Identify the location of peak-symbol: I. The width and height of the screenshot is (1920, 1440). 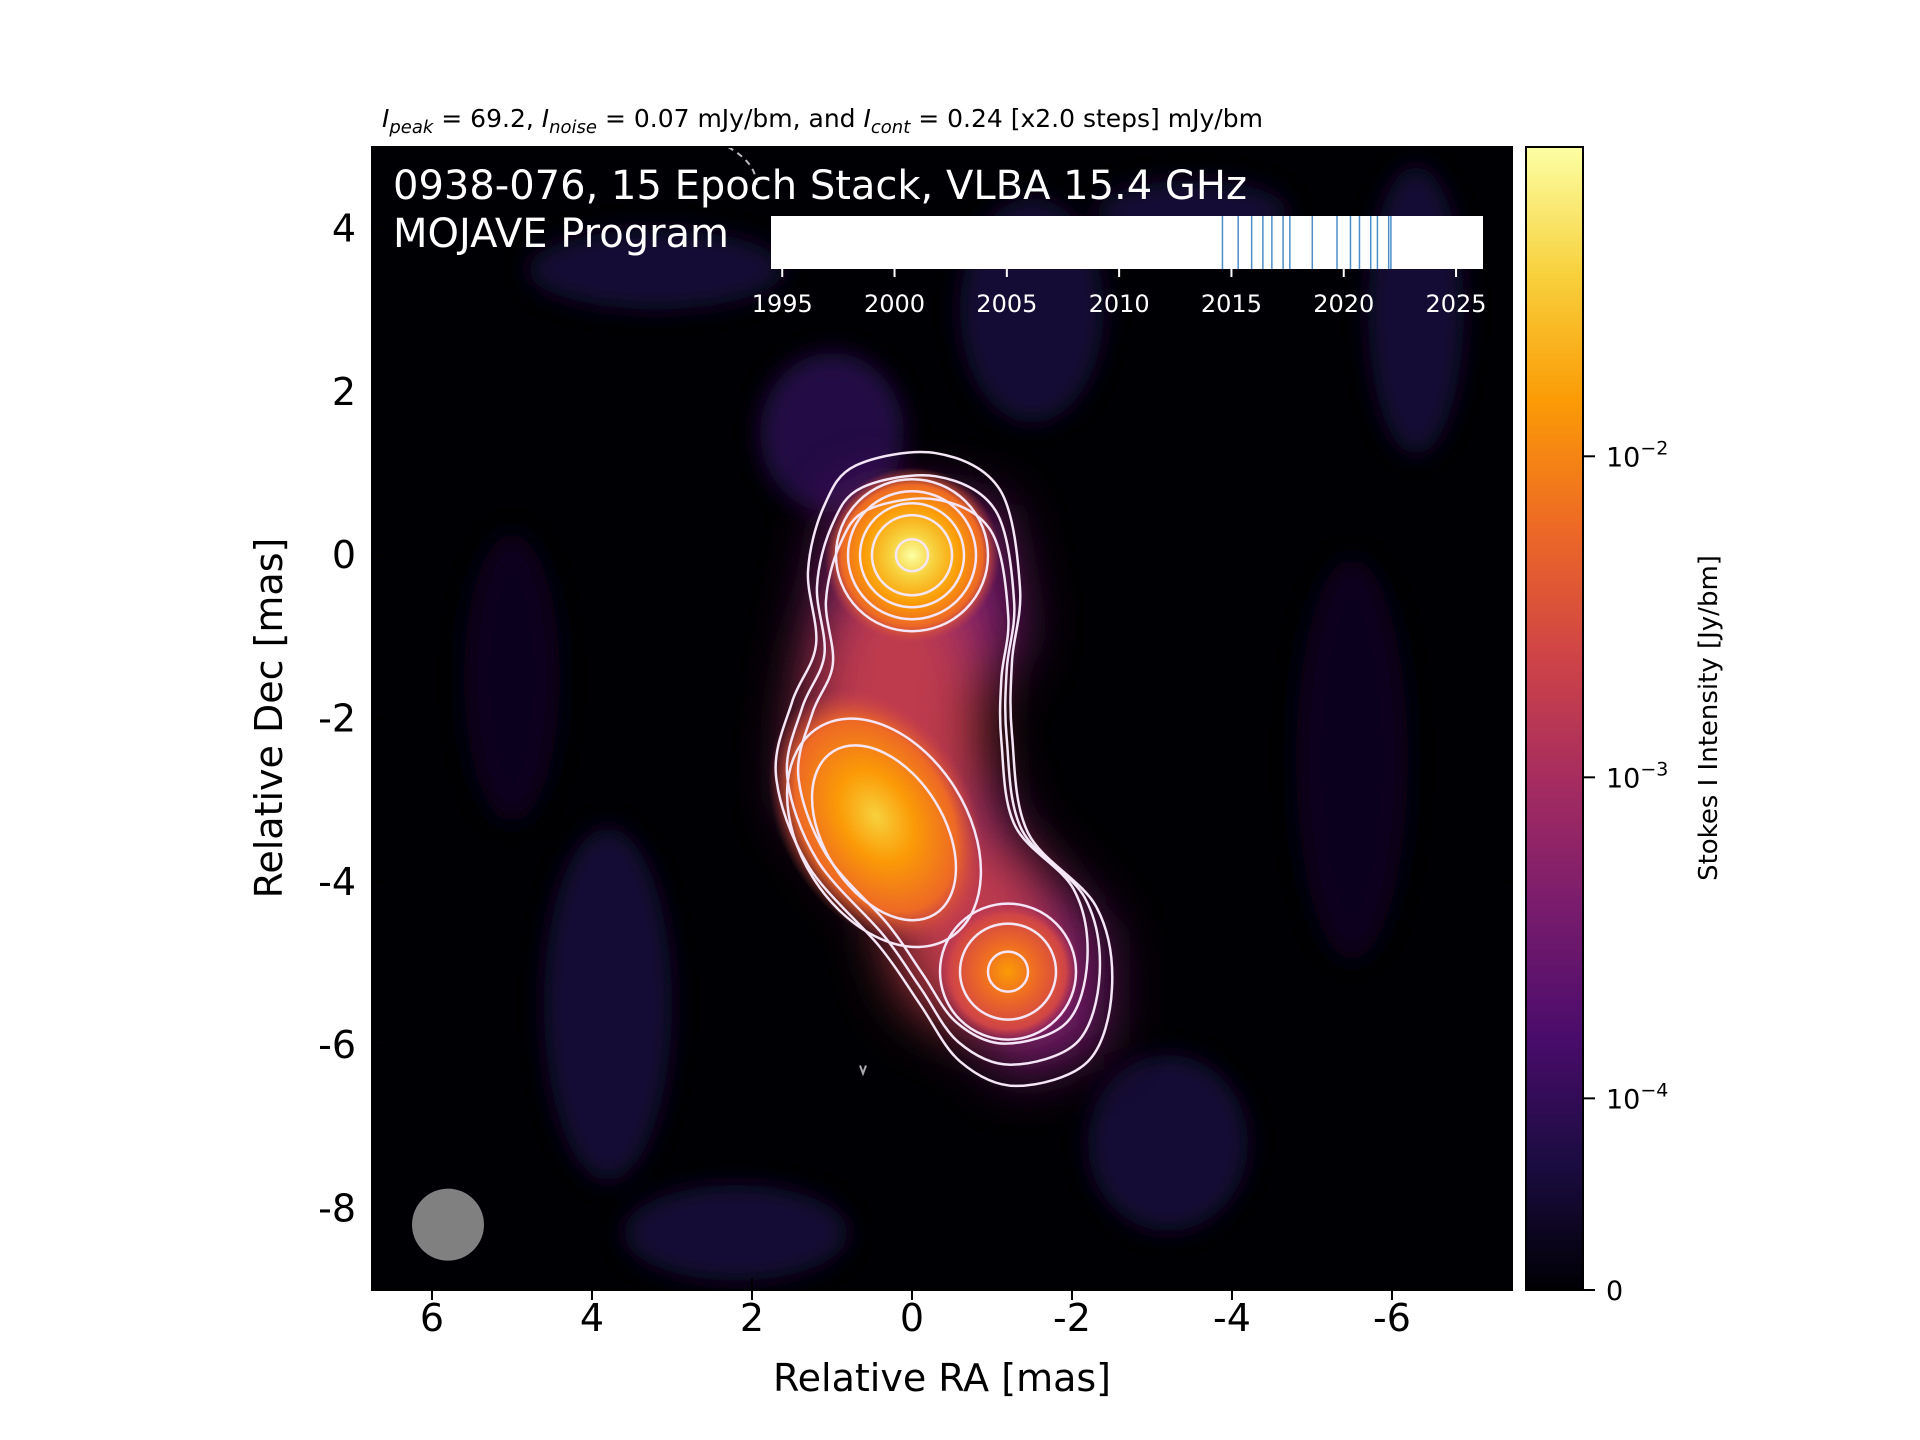
(385, 118).